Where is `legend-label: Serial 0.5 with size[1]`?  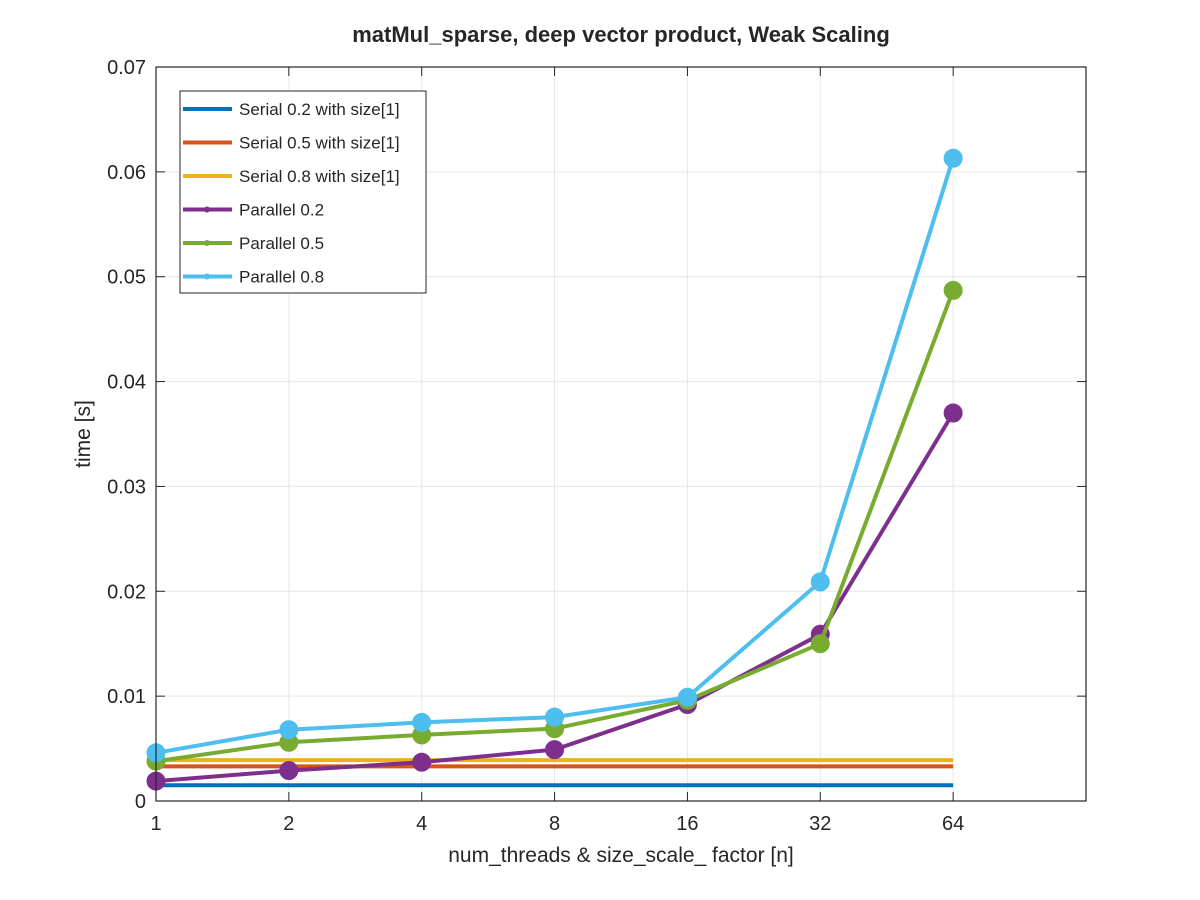
legend-label: Serial 0.5 with size[1] is located at coordinates (319, 143).